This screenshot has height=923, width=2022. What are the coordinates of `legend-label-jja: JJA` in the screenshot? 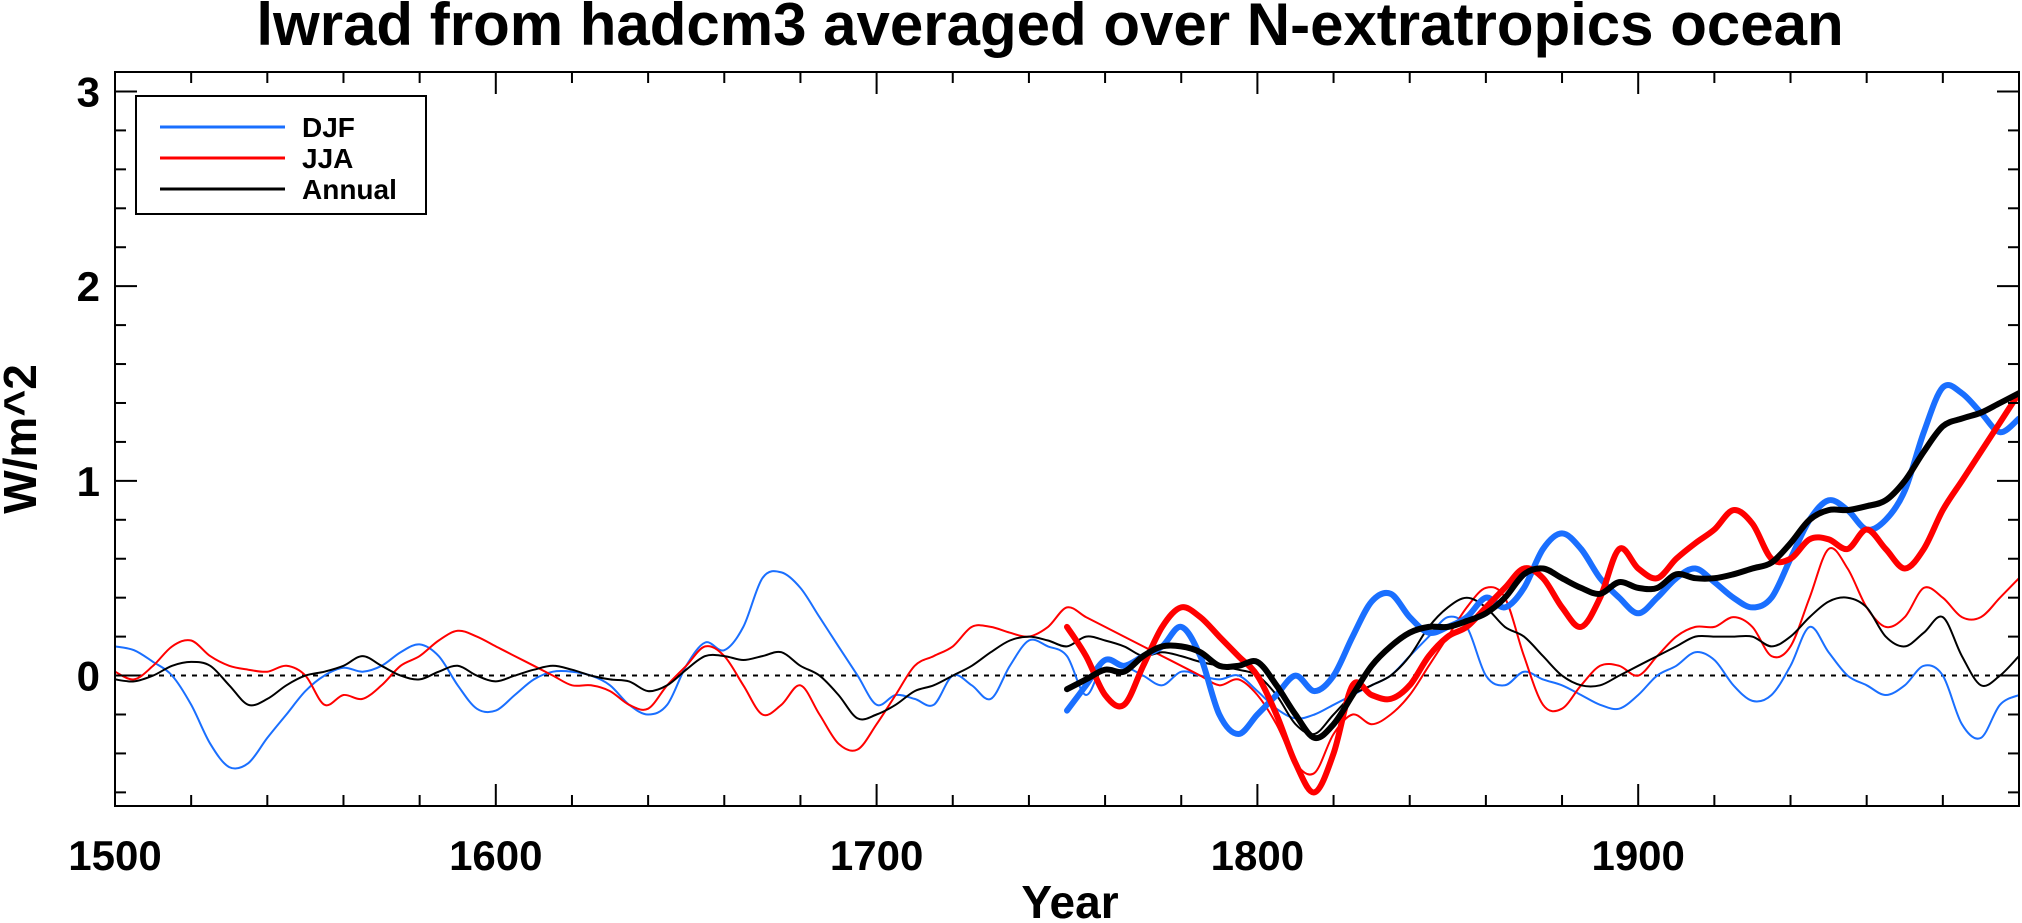 It's located at (327, 158).